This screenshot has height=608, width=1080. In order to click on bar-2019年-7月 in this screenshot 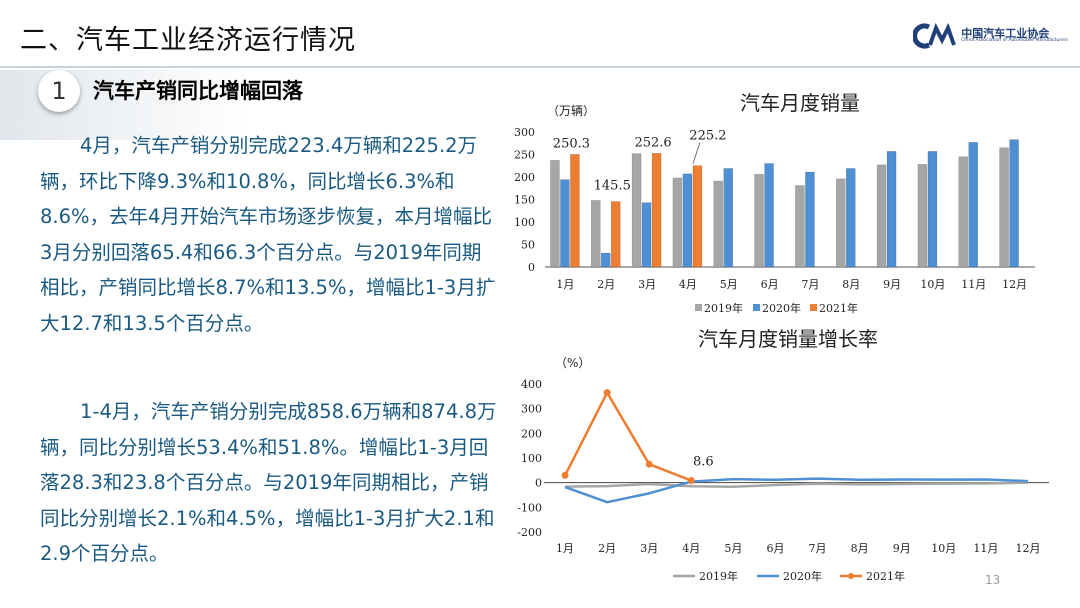, I will do `click(800, 226)`.